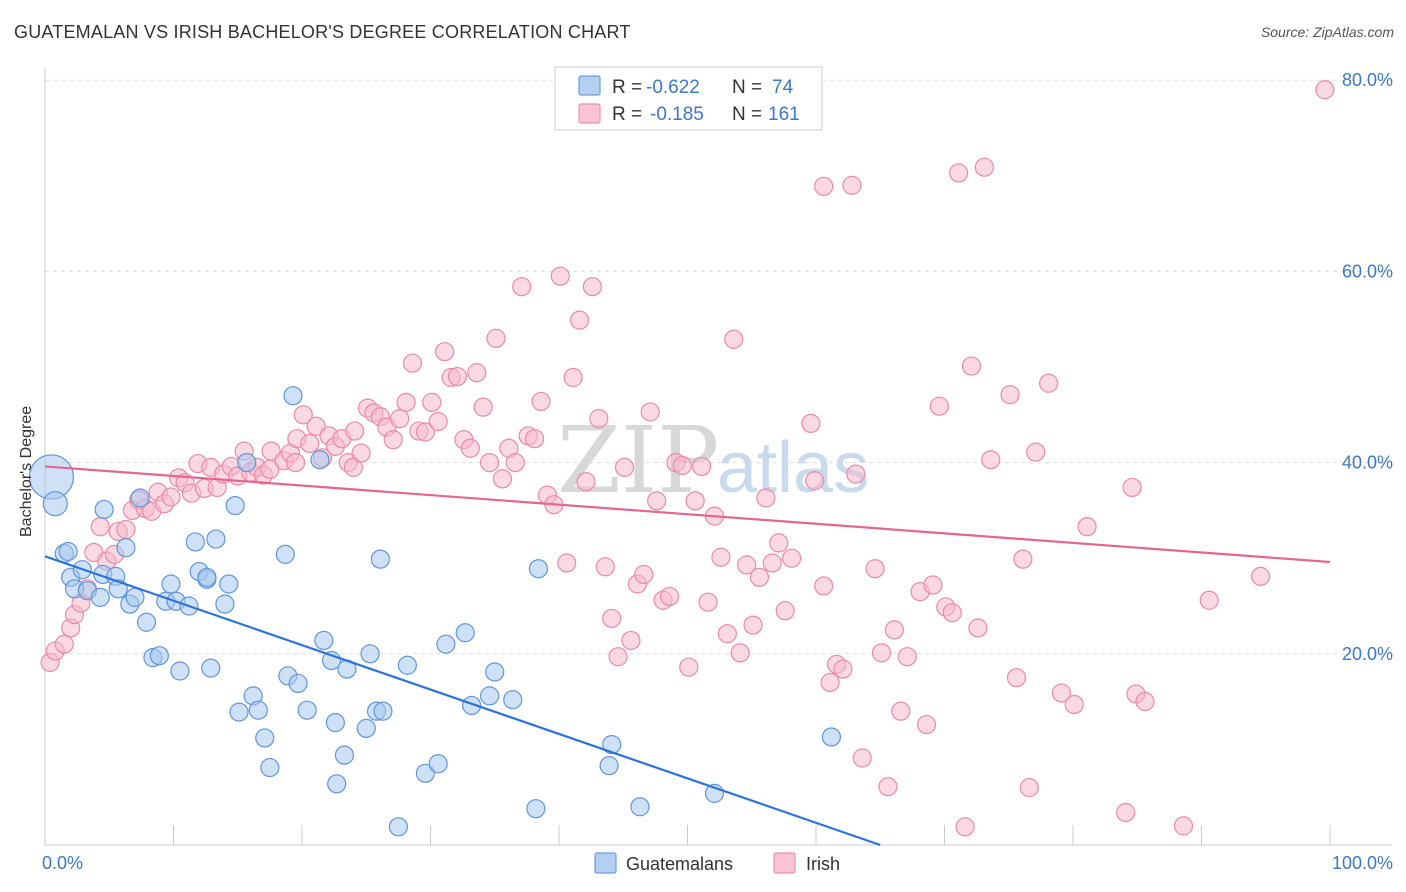 The height and width of the screenshot is (892, 1406). What do you see at coordinates (589, 113) in the screenshot?
I see `legend-swatch-irish` at bounding box center [589, 113].